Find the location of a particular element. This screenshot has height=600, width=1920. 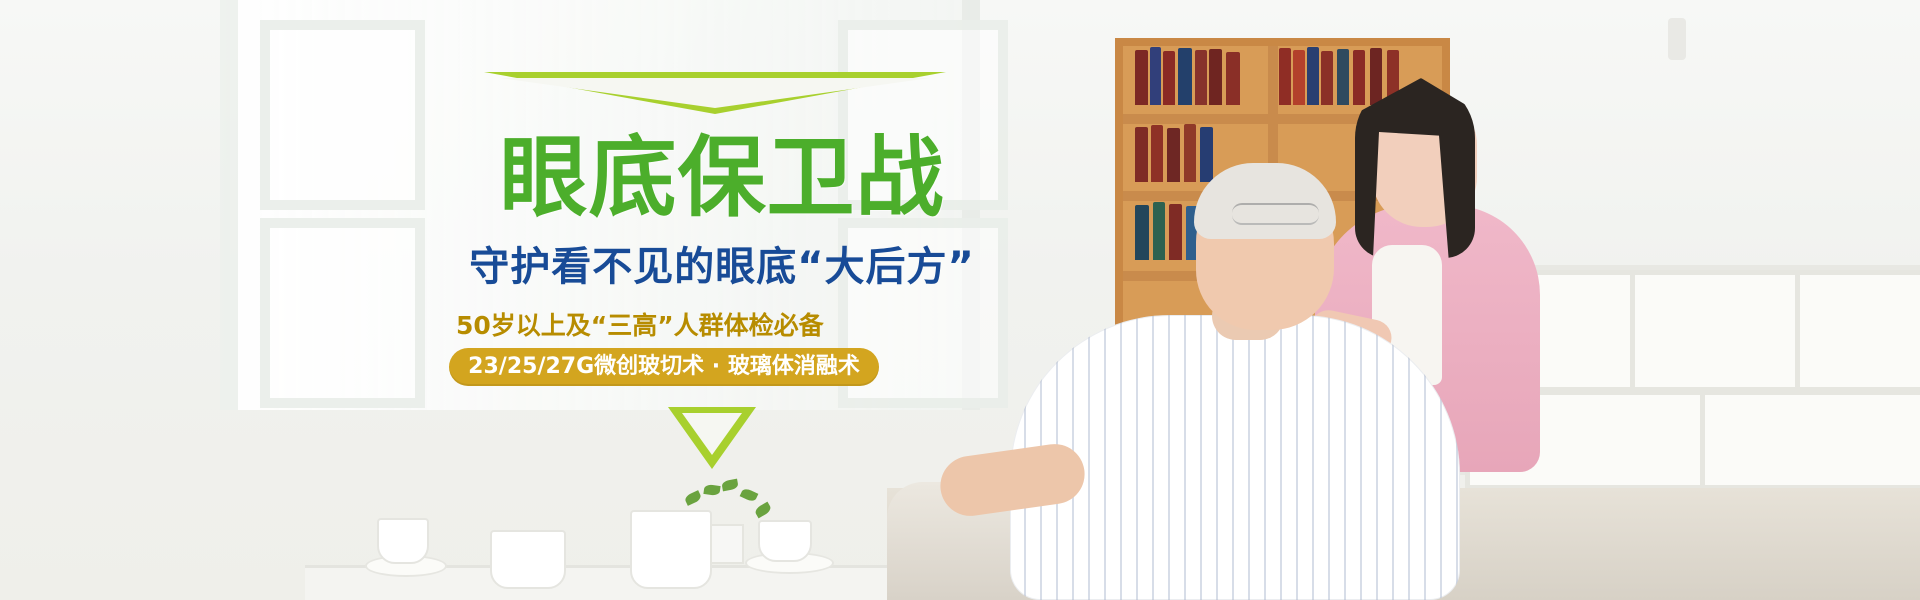

eyeglasses-icon is located at coordinates (1275, 214).